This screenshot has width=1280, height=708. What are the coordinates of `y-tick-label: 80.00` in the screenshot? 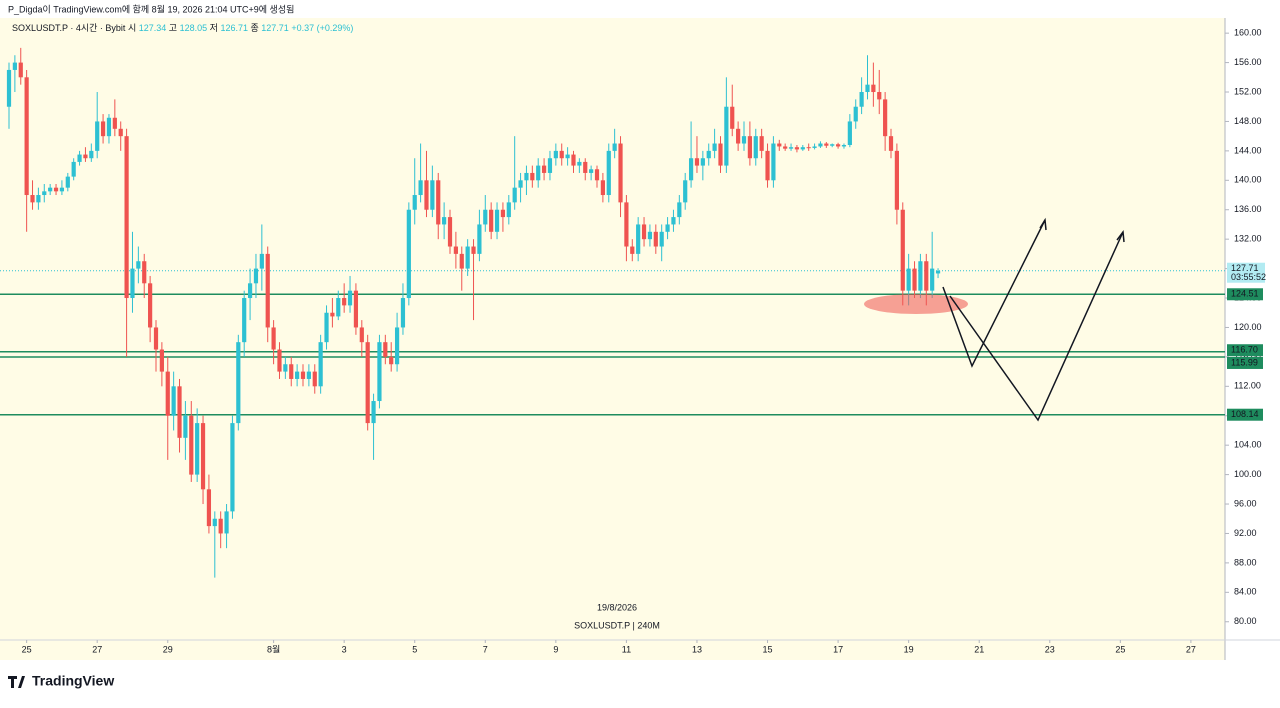 It's located at (1245, 621).